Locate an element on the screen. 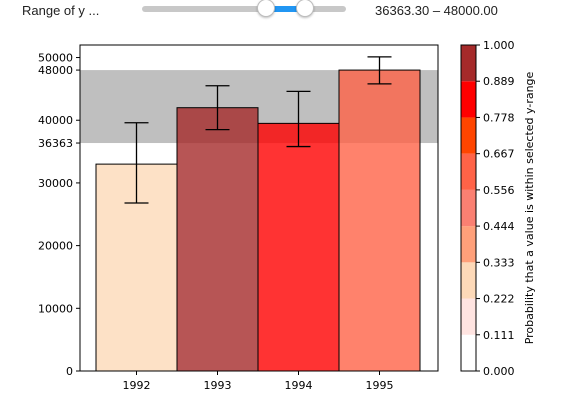 Image resolution: width=568 pixels, height=408 pixels. colorbar-frame is located at coordinates (468, 208).